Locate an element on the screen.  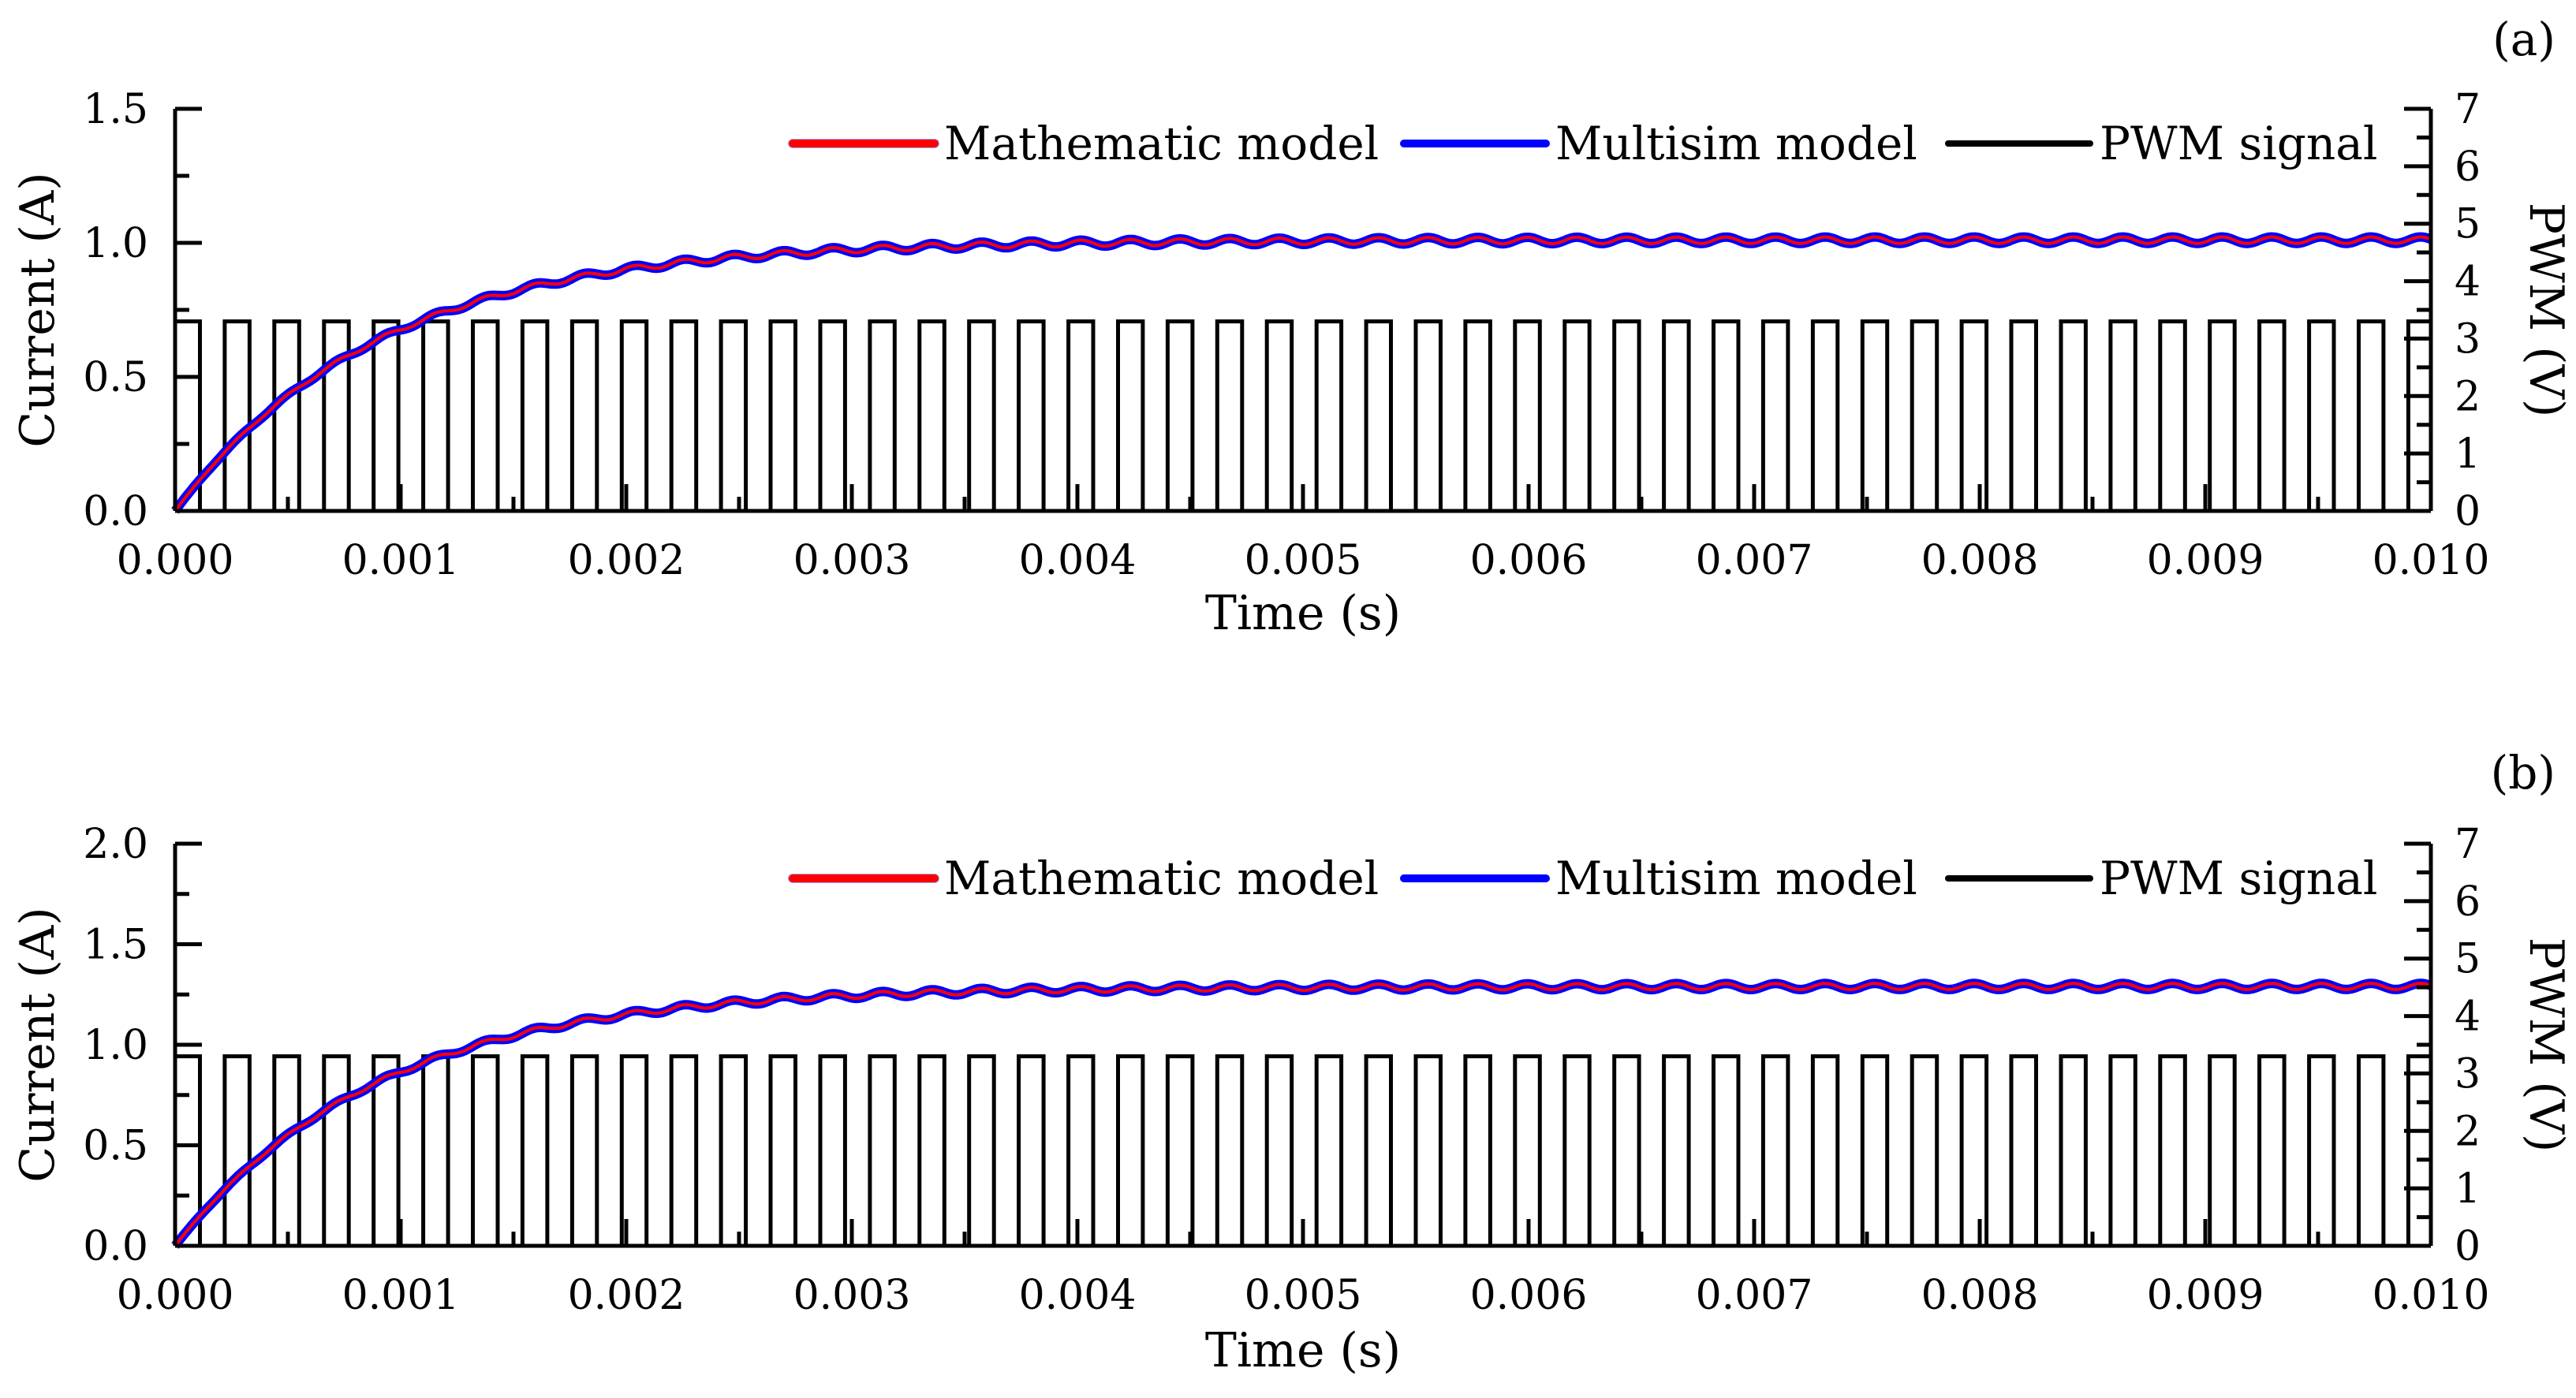
panel-label: (b) is located at coordinates (2523, 773).